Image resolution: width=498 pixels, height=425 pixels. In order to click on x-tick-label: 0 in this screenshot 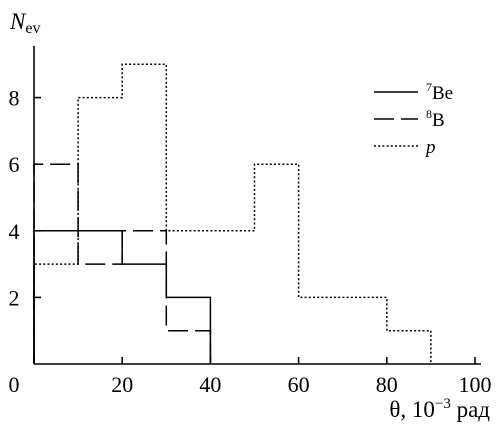, I will do `click(14, 384)`.